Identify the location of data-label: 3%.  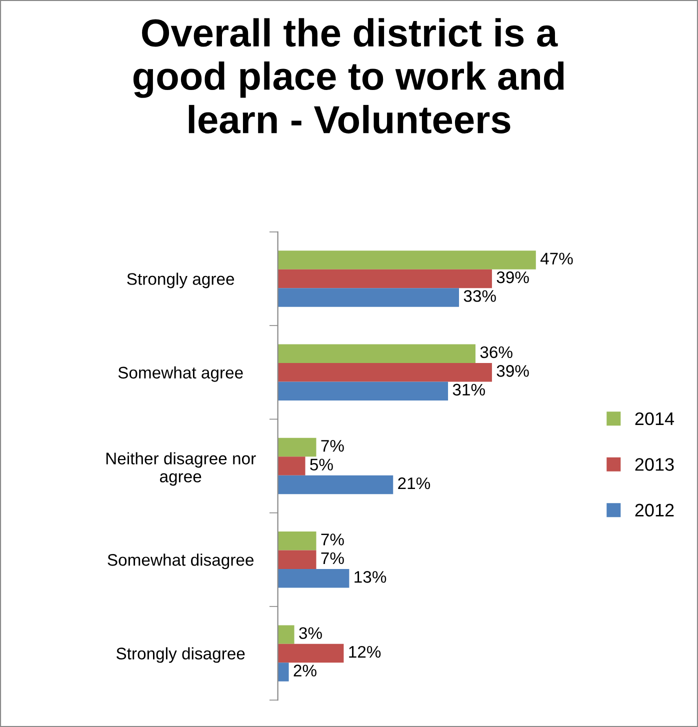
(310, 633).